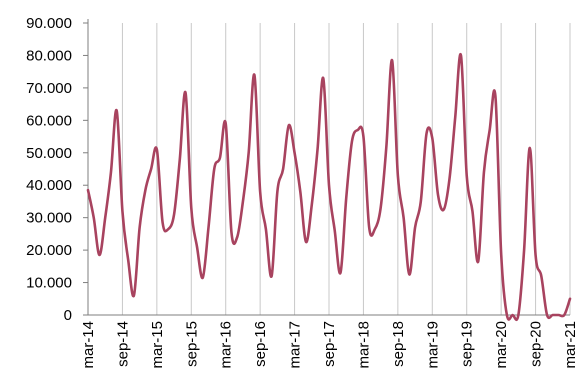 This screenshot has height=392, width=579. I want to click on x-tick-label: mar-16, so click(226, 345).